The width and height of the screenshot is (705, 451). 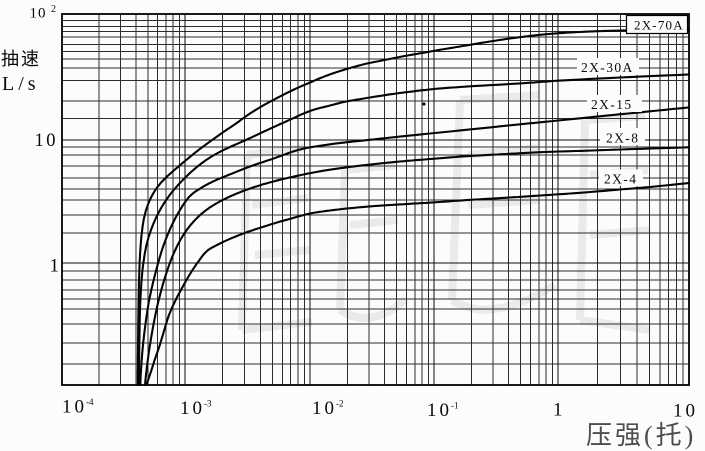 What do you see at coordinates (455, 406) in the screenshot?
I see `svg-text: -1` at bounding box center [455, 406].